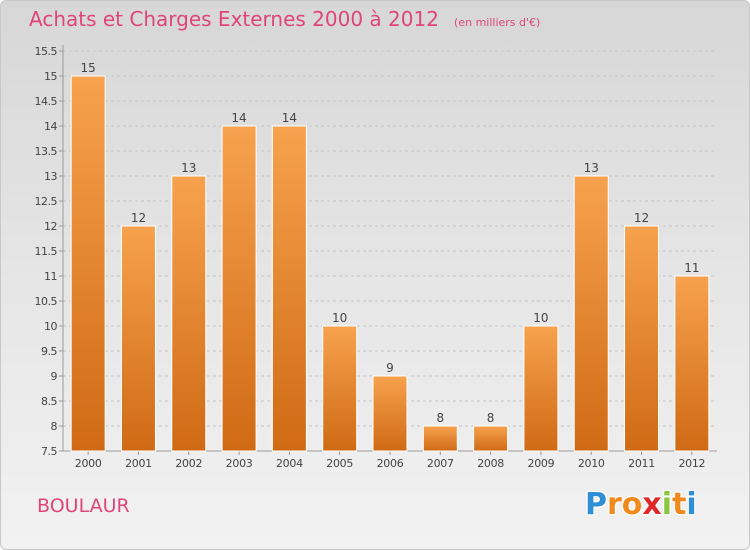  Describe the element at coordinates (490, 463) in the screenshot. I see `x-tick-label: 2008` at that location.